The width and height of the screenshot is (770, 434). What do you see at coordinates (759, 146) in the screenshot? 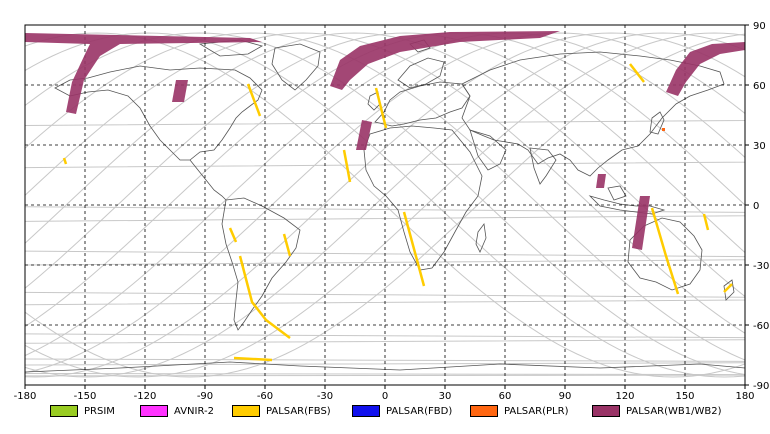
I see `y-tick-label: 30` at bounding box center [759, 146].